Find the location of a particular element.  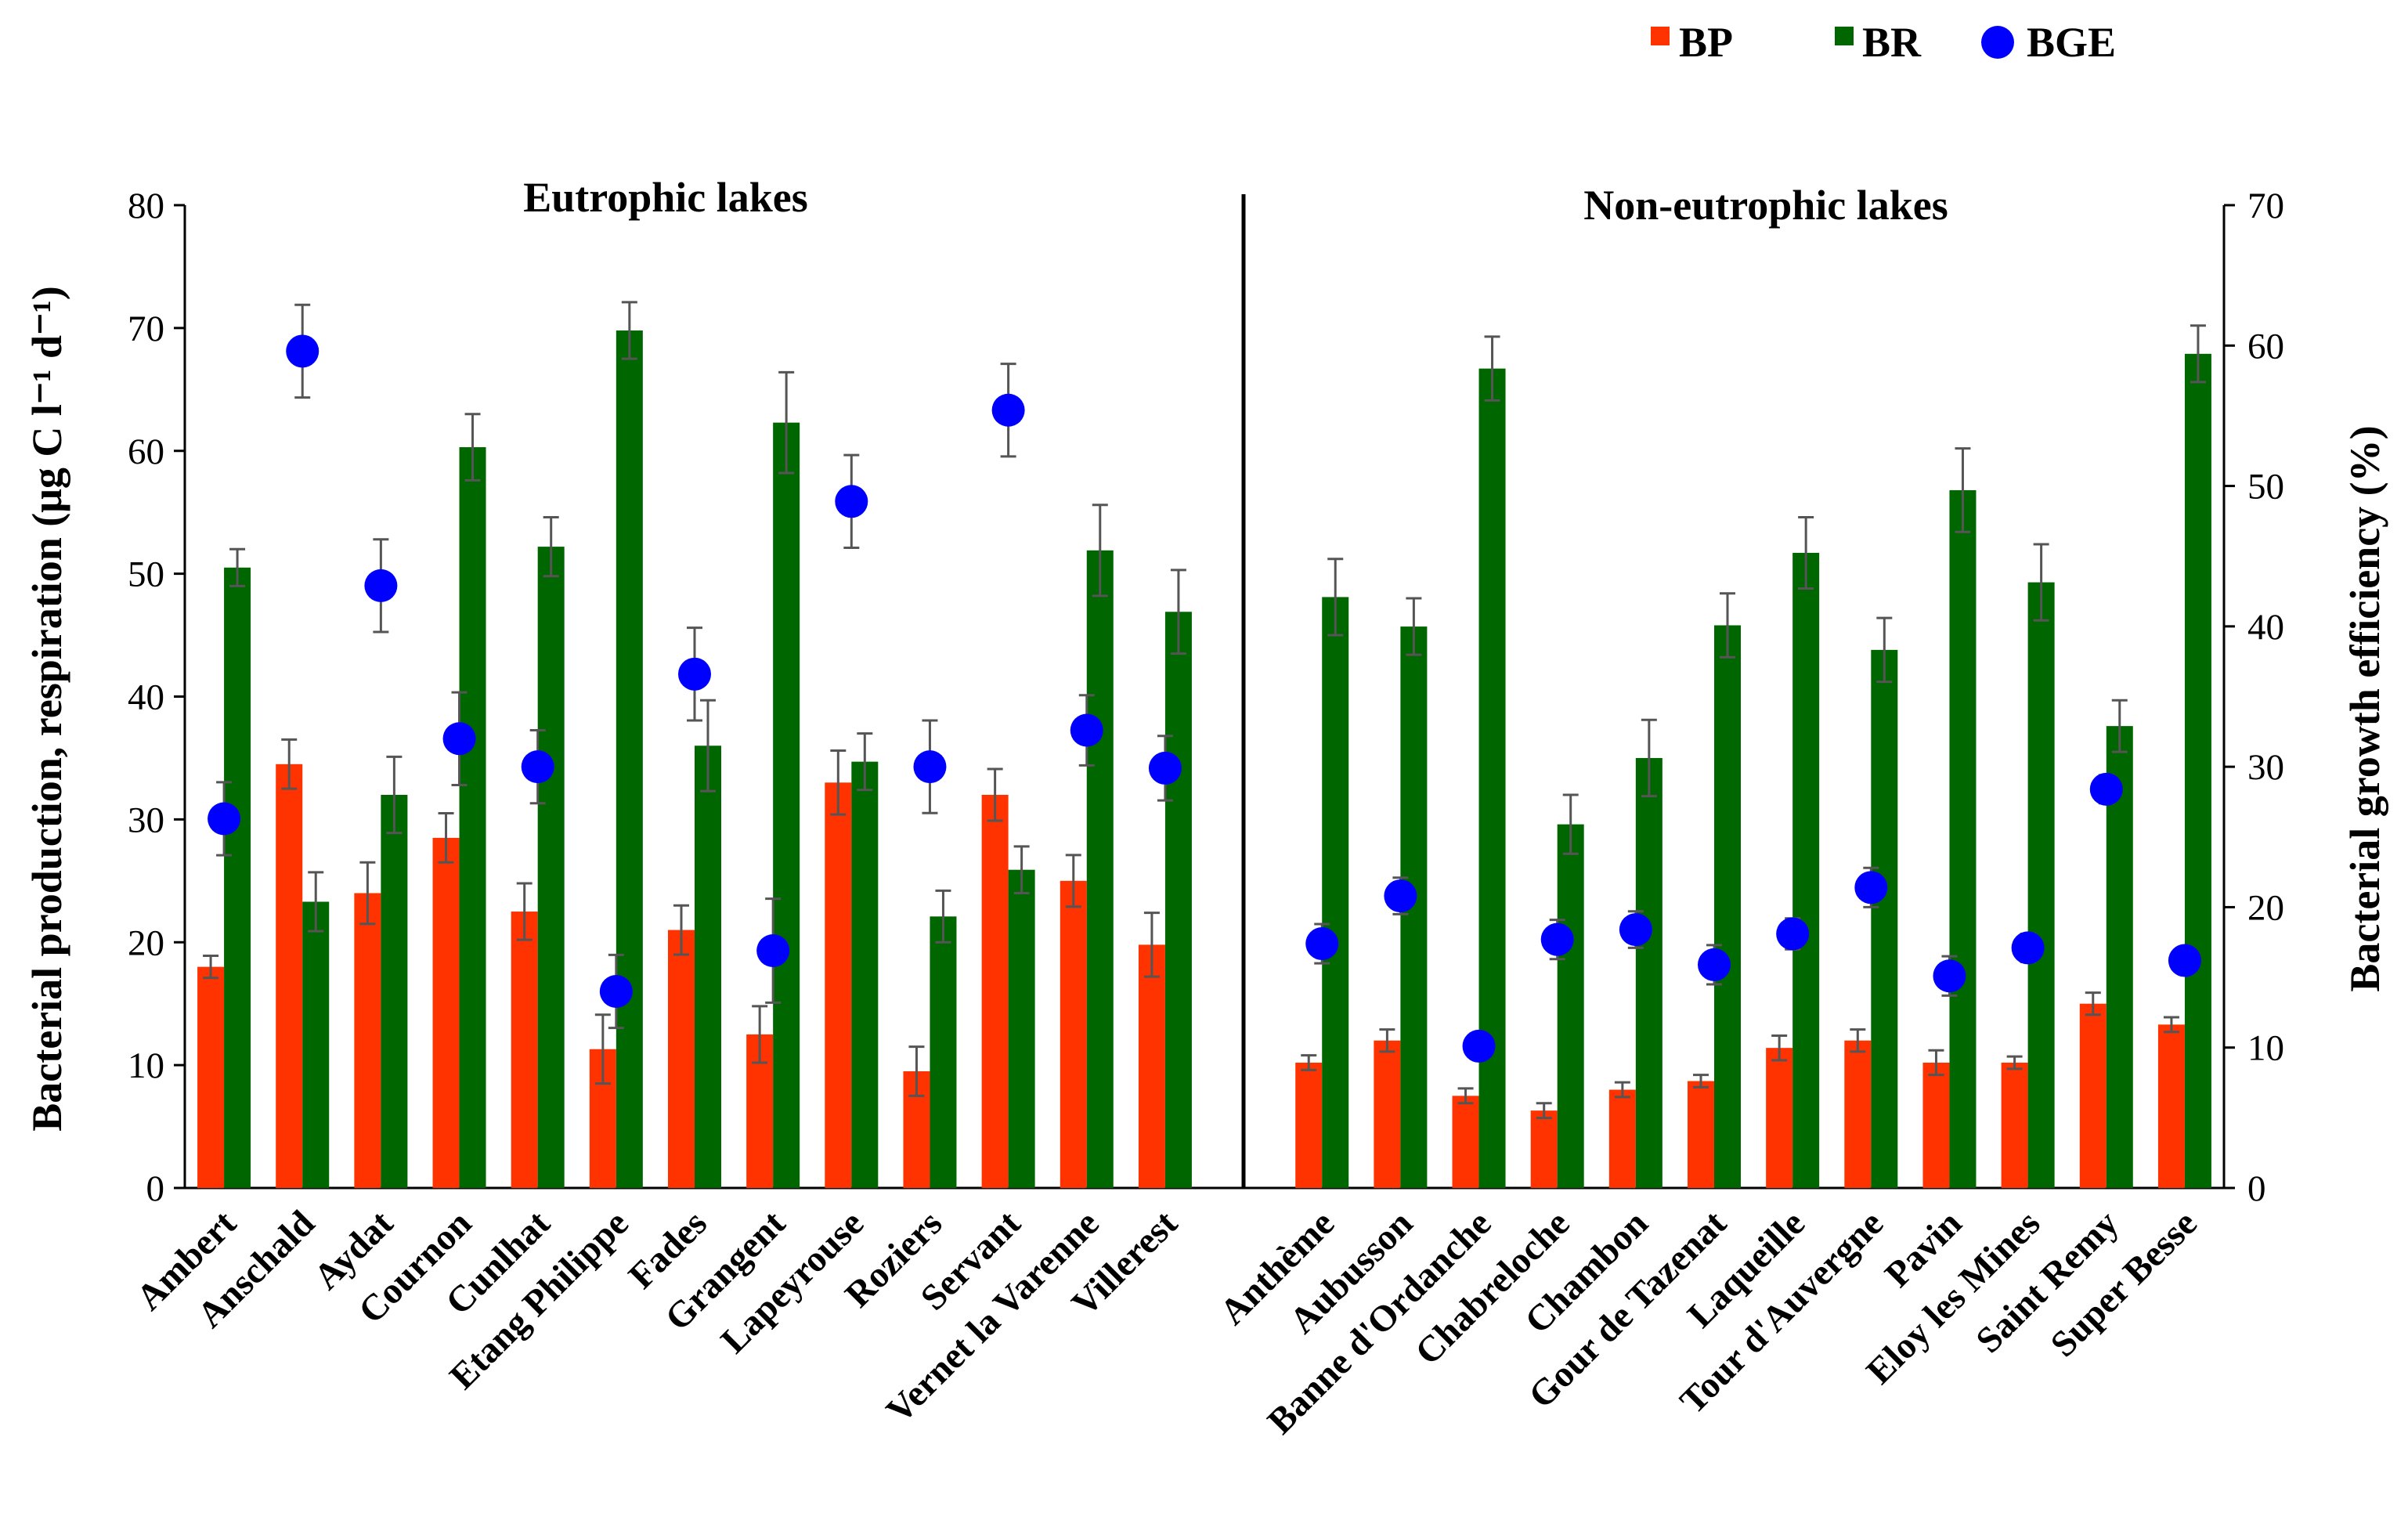

y-left-tick-label: 50 is located at coordinates (146, 575).